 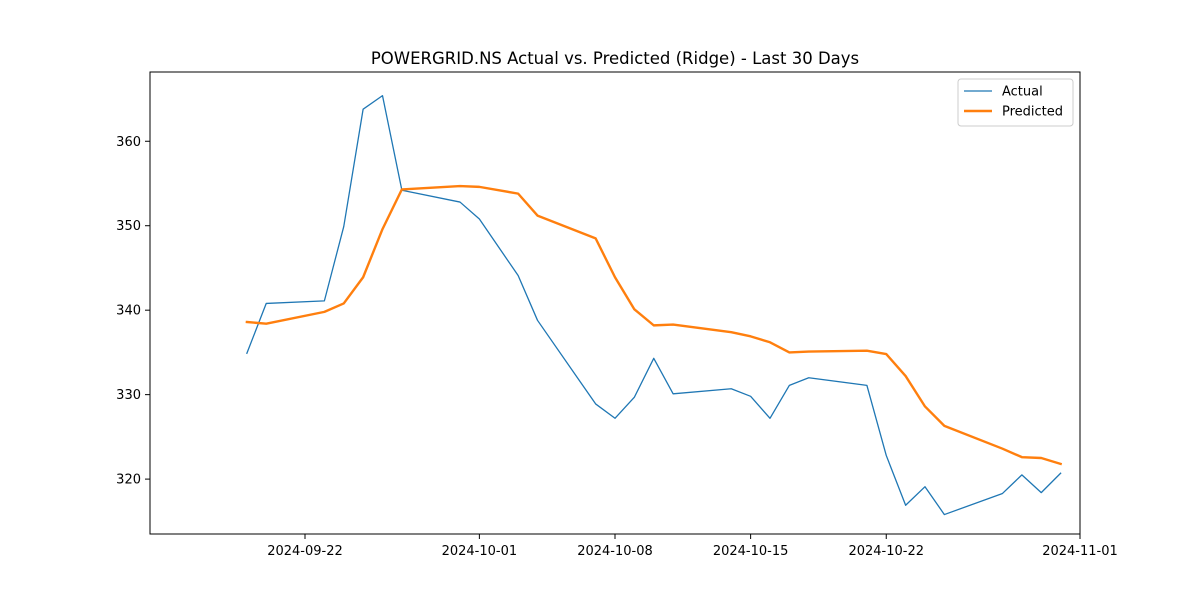 What do you see at coordinates (480, 551) in the screenshot?
I see `x-tick-label: 2024-10-01` at bounding box center [480, 551].